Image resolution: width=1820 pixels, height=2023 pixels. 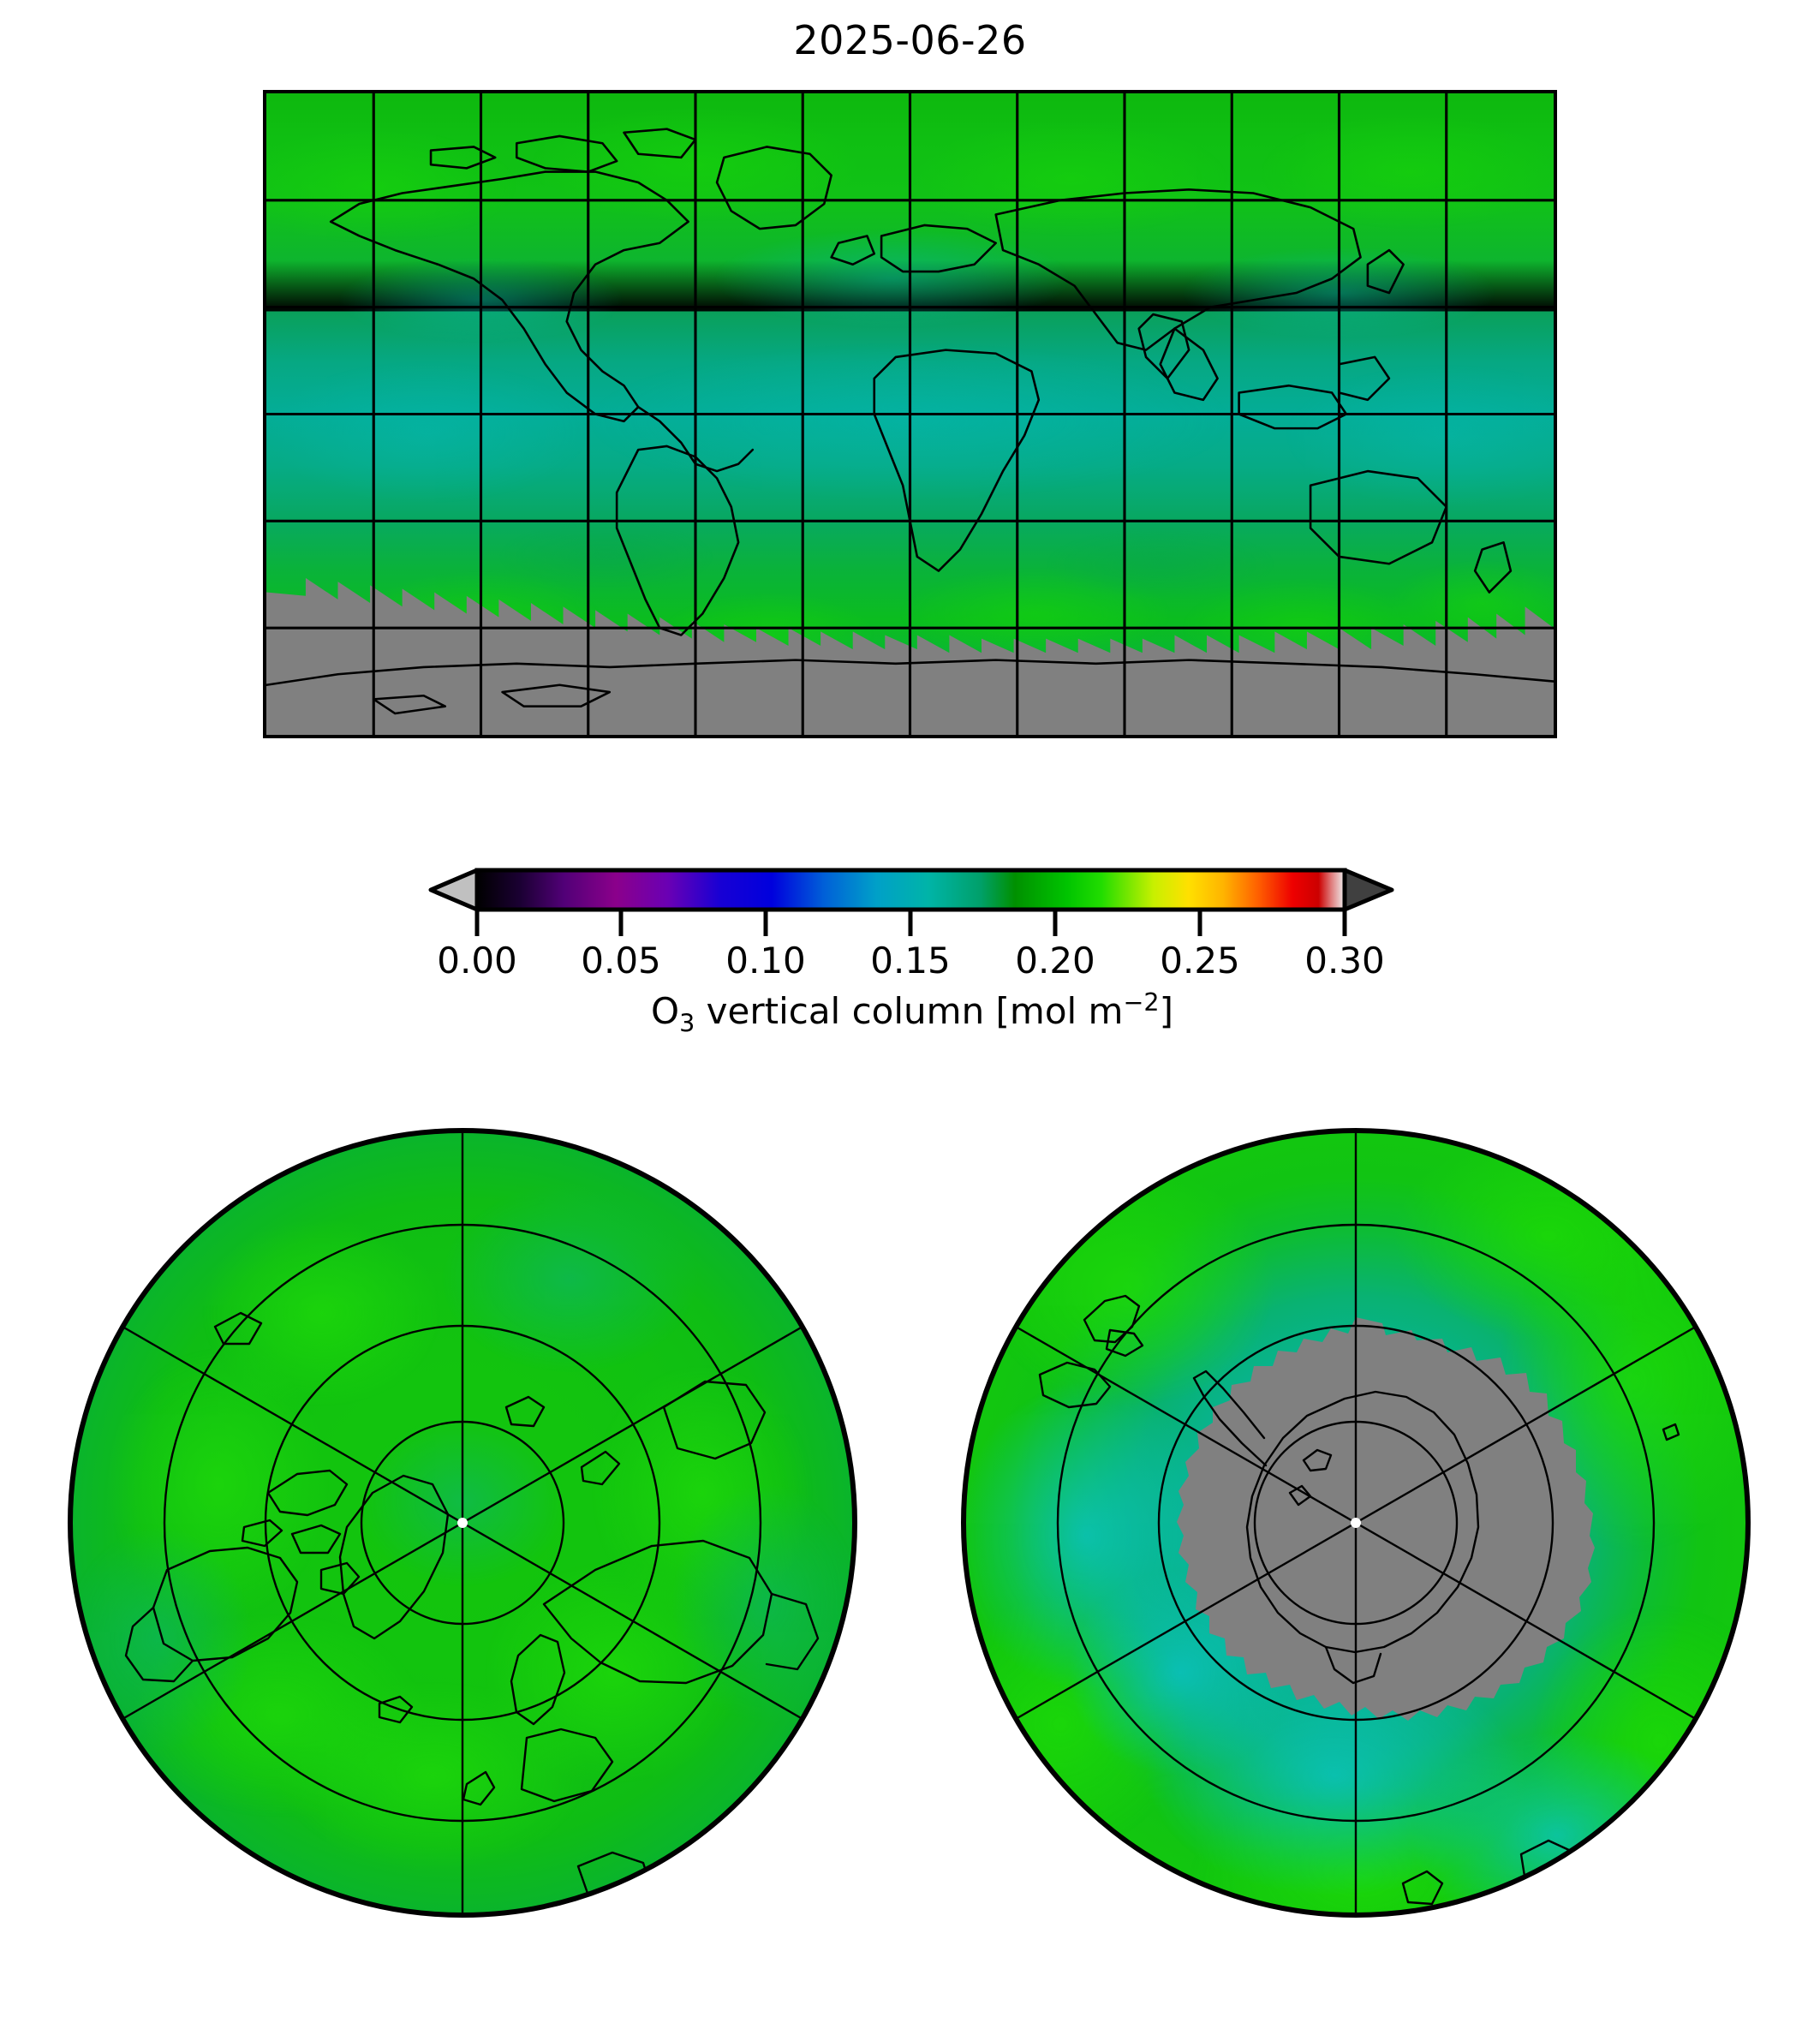 What do you see at coordinates (477, 961) in the screenshot?
I see `colorbar-tick-label: 0.00` at bounding box center [477, 961].